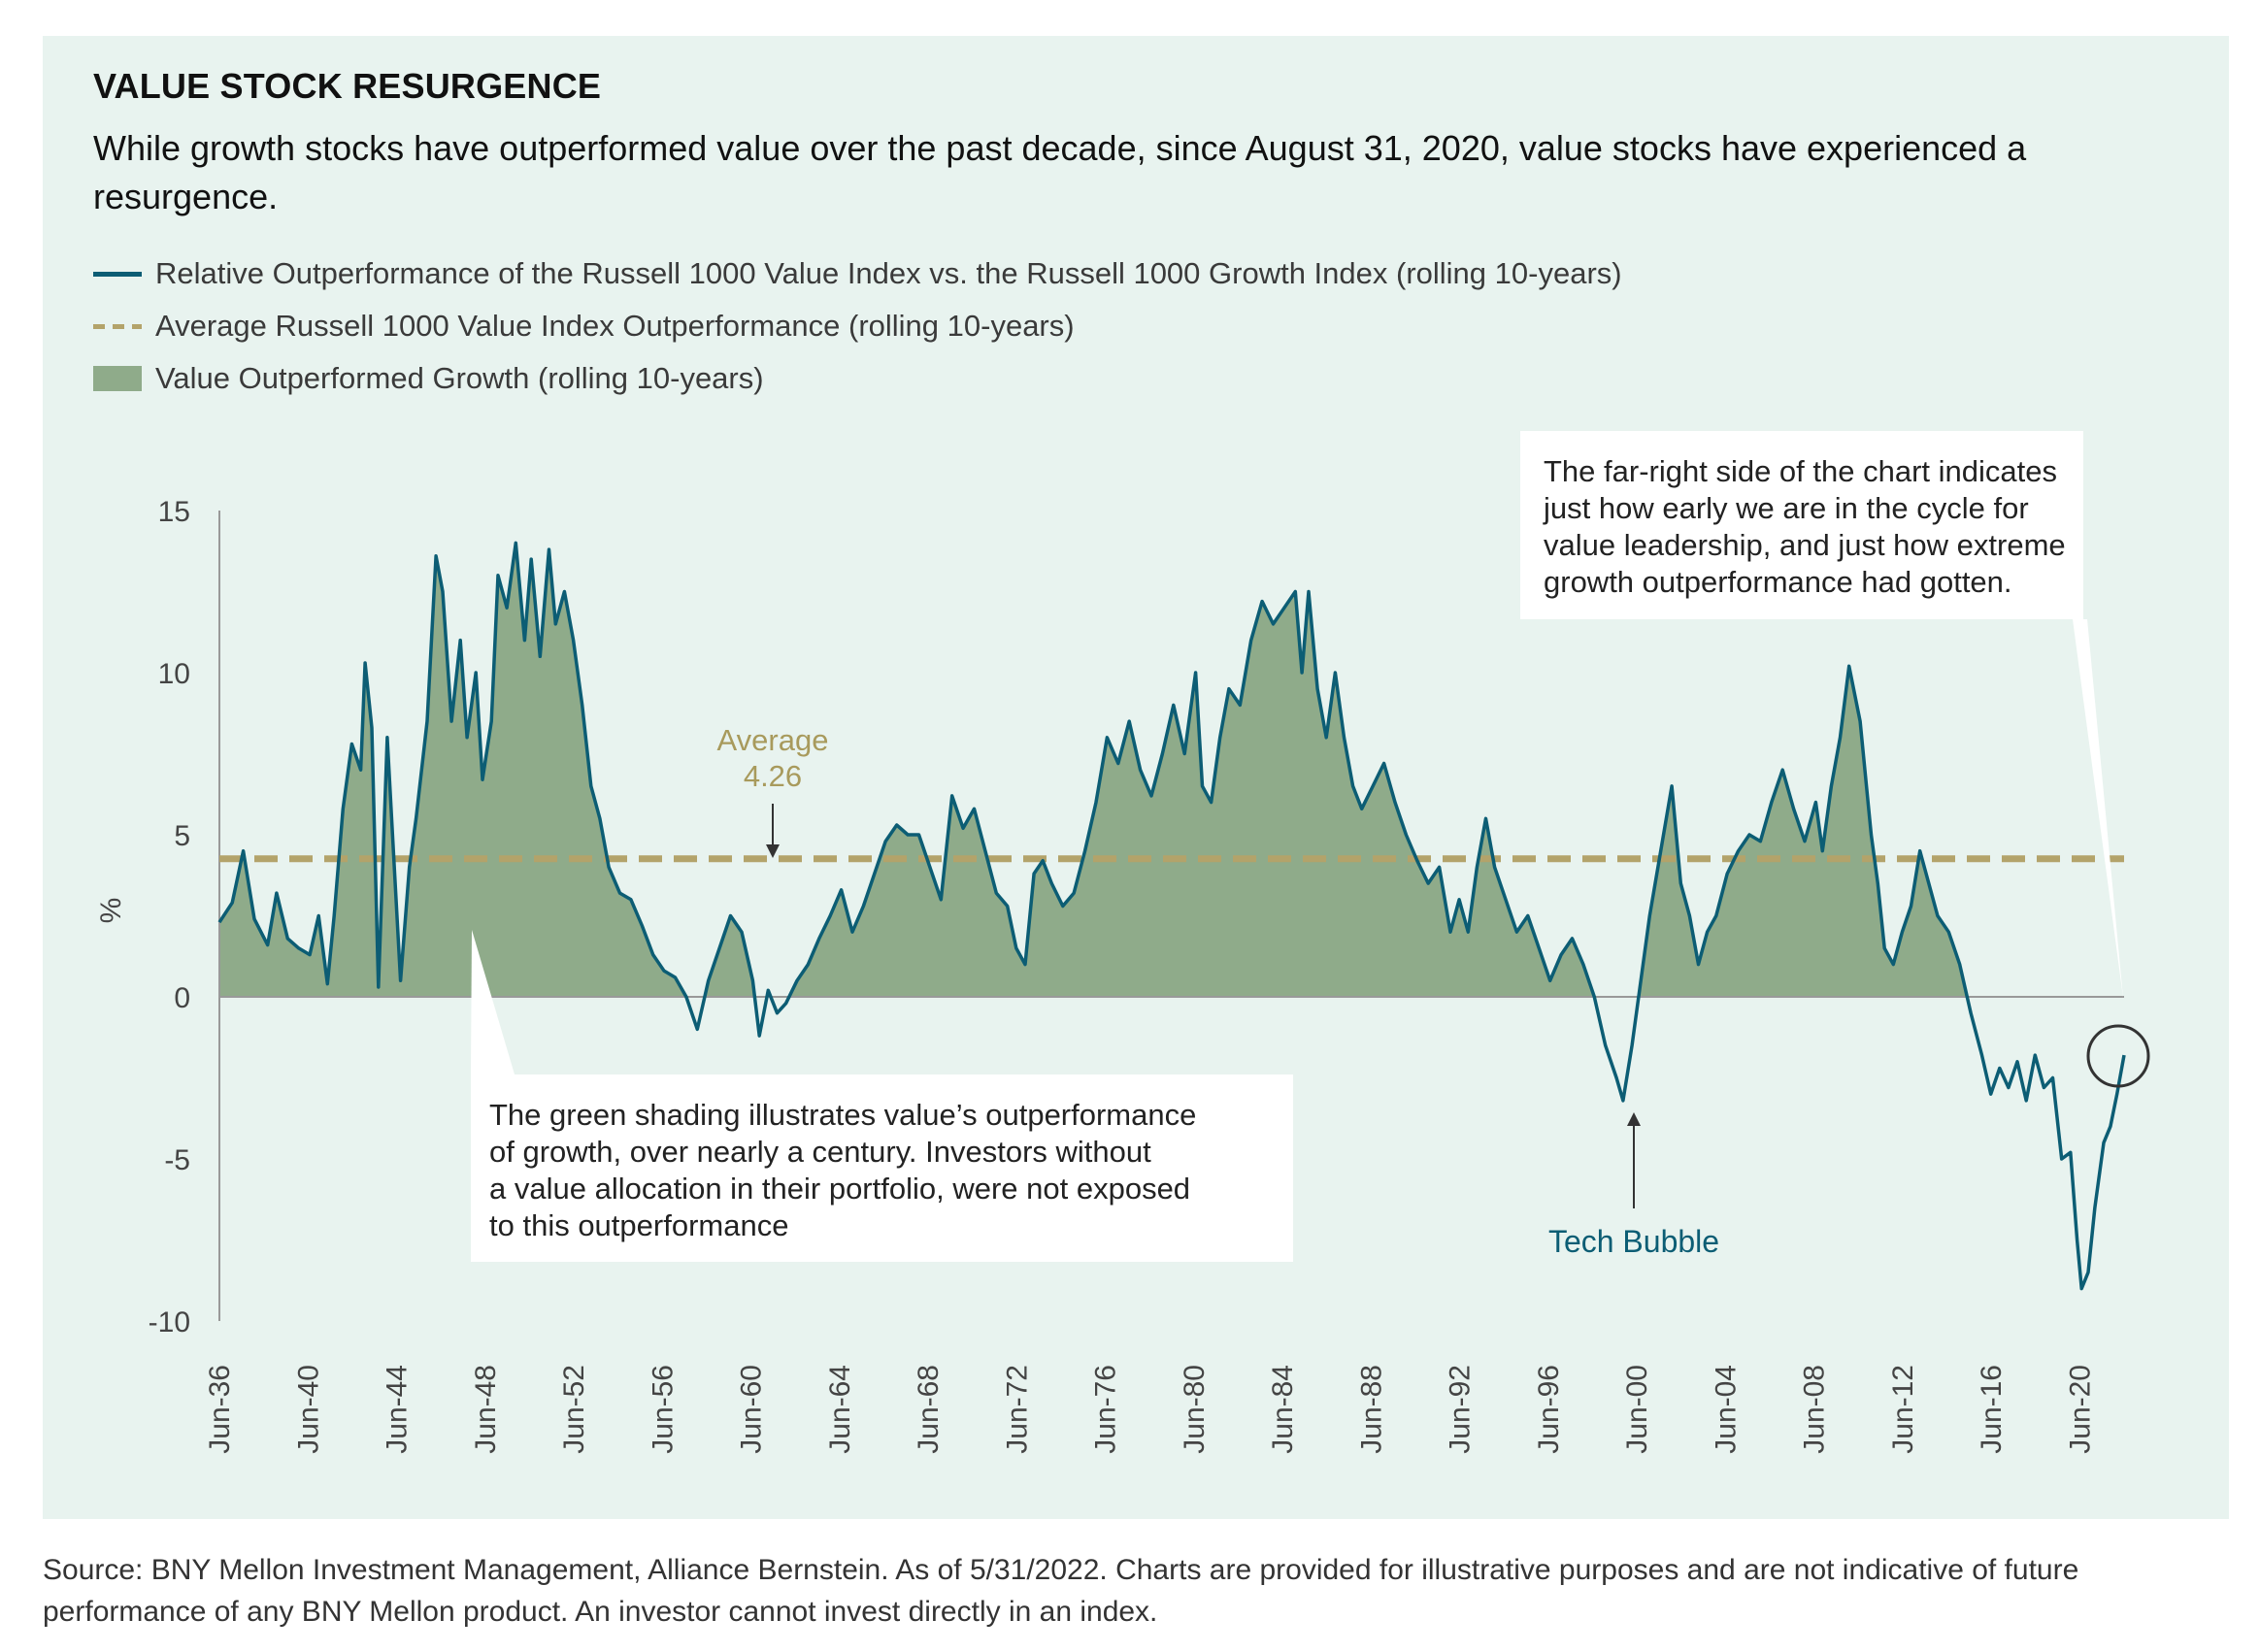  I want to click on x-tick-label: Jun-36, so click(220, 1410).